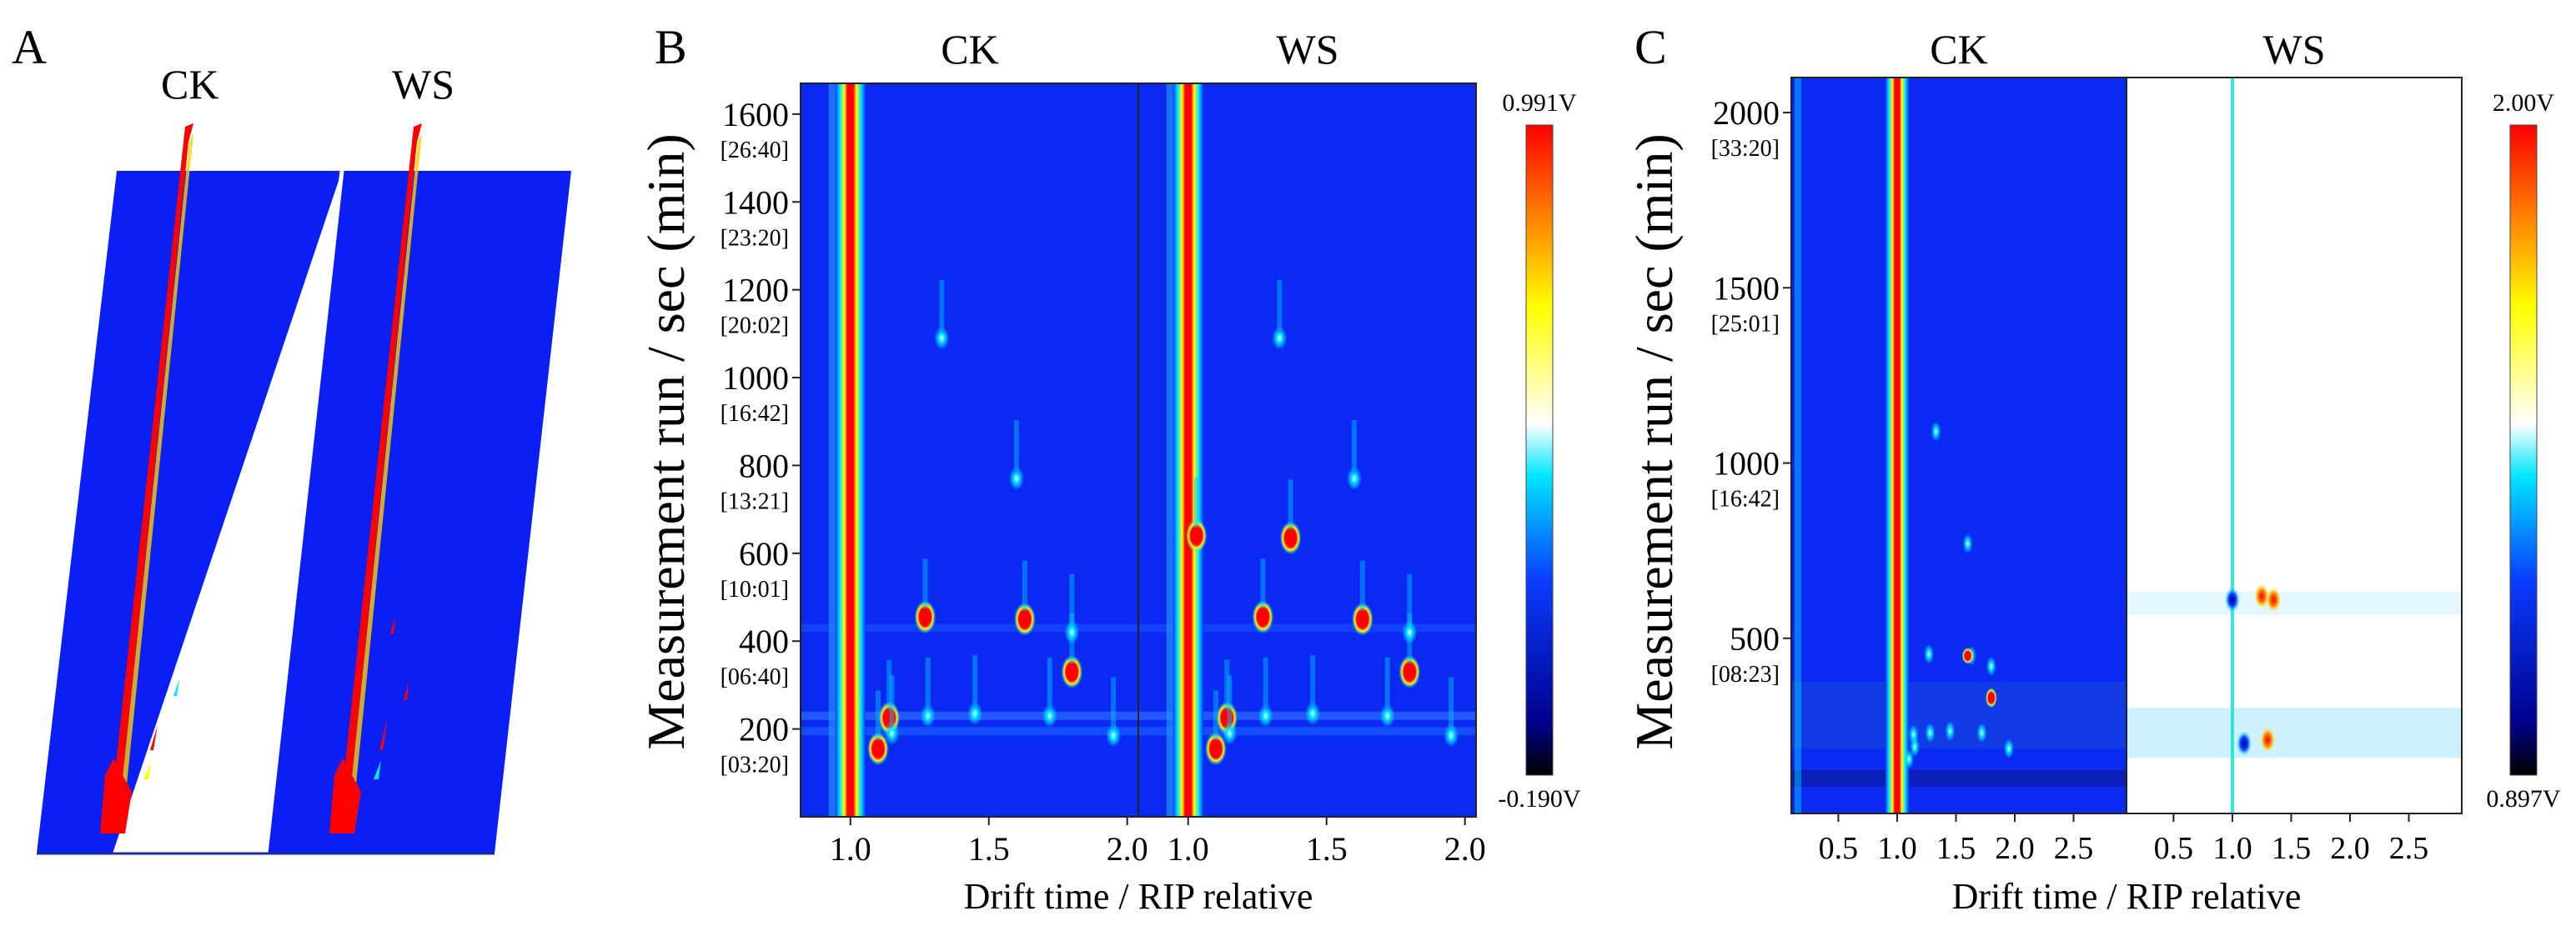 This screenshot has height=931, width=2576. What do you see at coordinates (1745, 324) in the screenshot?
I see `panel-c-y-tick-time: [25:01]` at bounding box center [1745, 324].